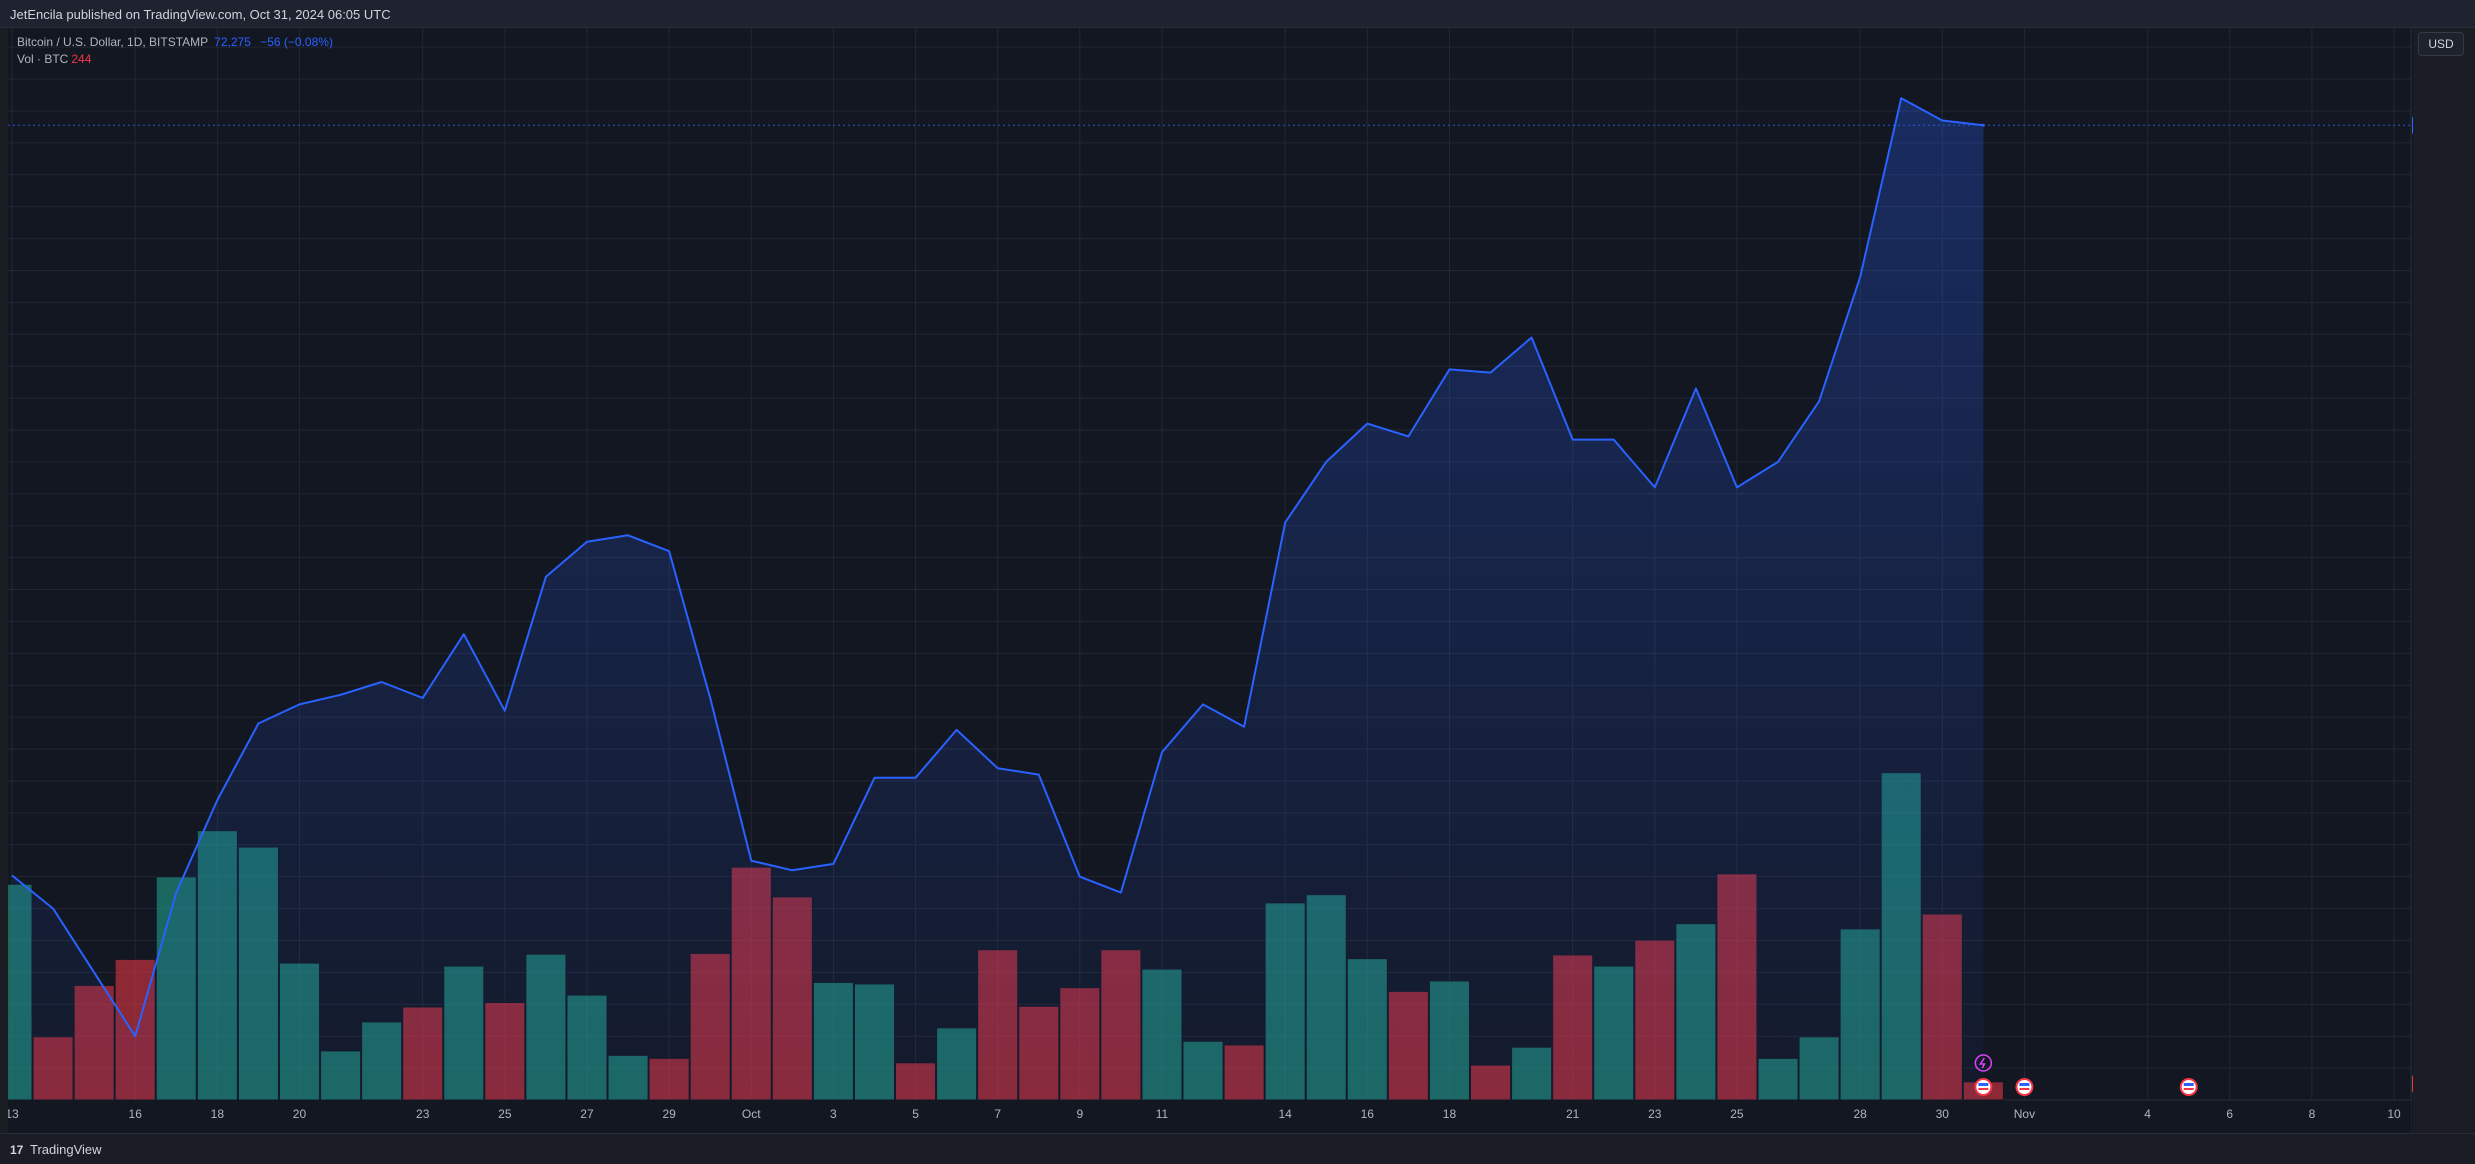 The height and width of the screenshot is (1164, 2475). What do you see at coordinates (2024, 1114) in the screenshot?
I see `x-tick-label: Nov` at bounding box center [2024, 1114].